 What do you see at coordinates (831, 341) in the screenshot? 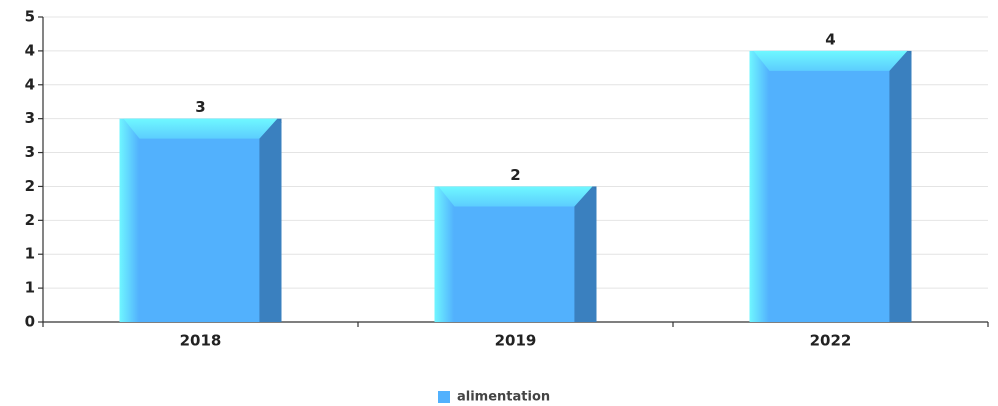
I see `x-tick-label: 2022` at bounding box center [831, 341].